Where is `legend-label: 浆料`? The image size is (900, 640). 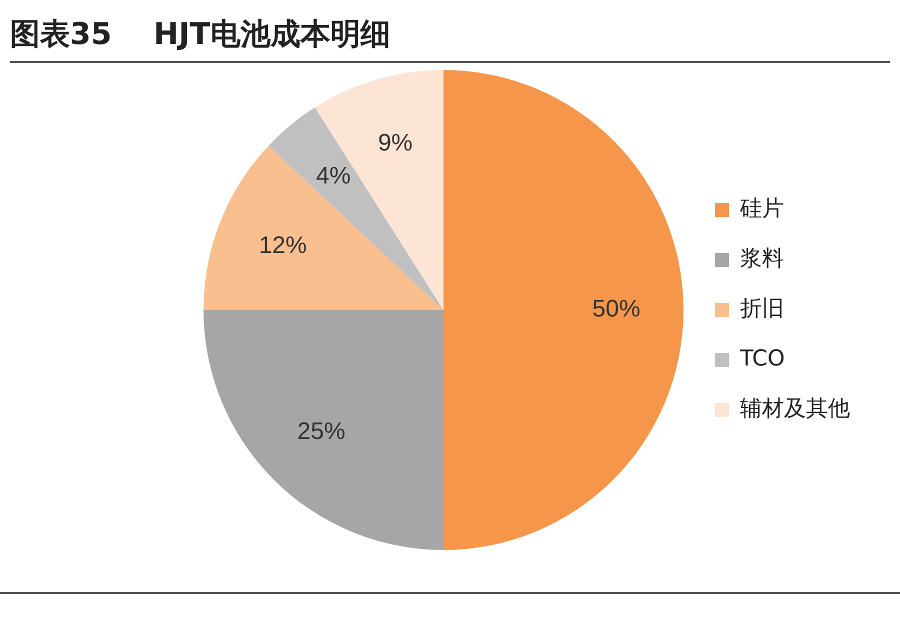
legend-label: 浆料 is located at coordinates (762, 259).